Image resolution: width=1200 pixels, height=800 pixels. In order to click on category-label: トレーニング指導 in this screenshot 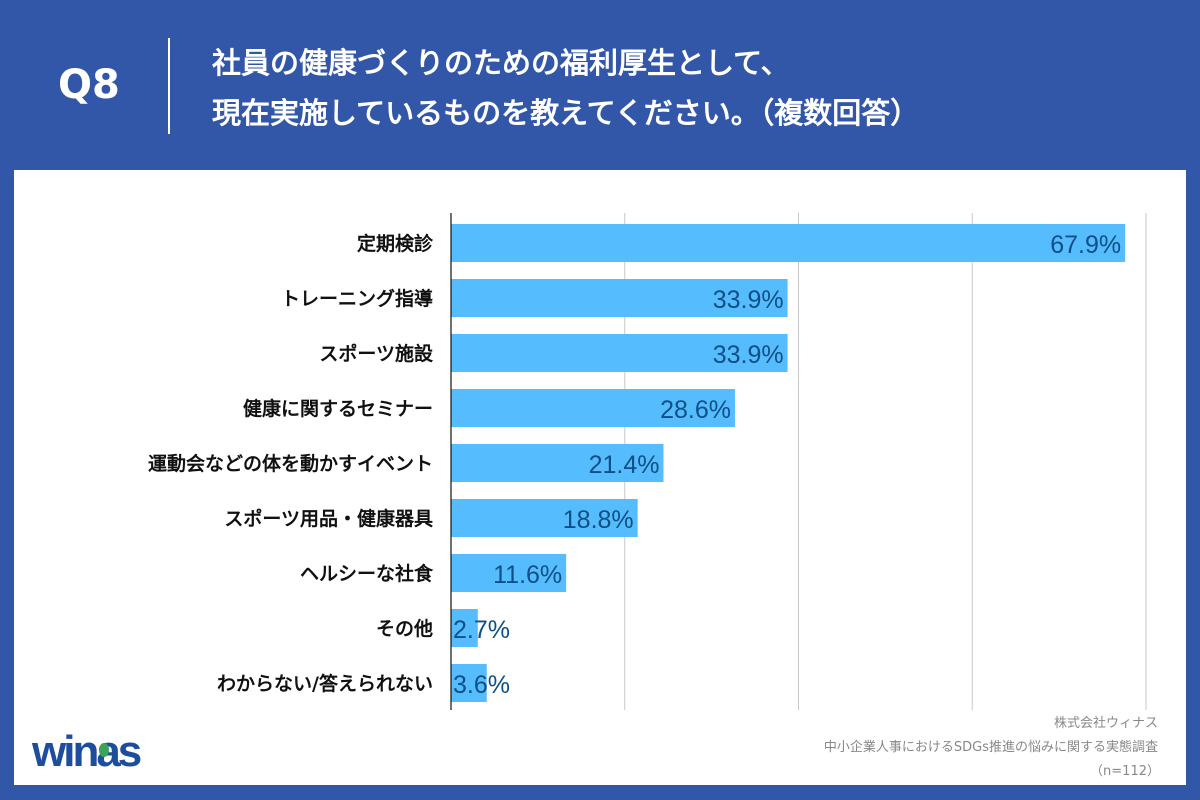, I will do `click(357, 298)`.